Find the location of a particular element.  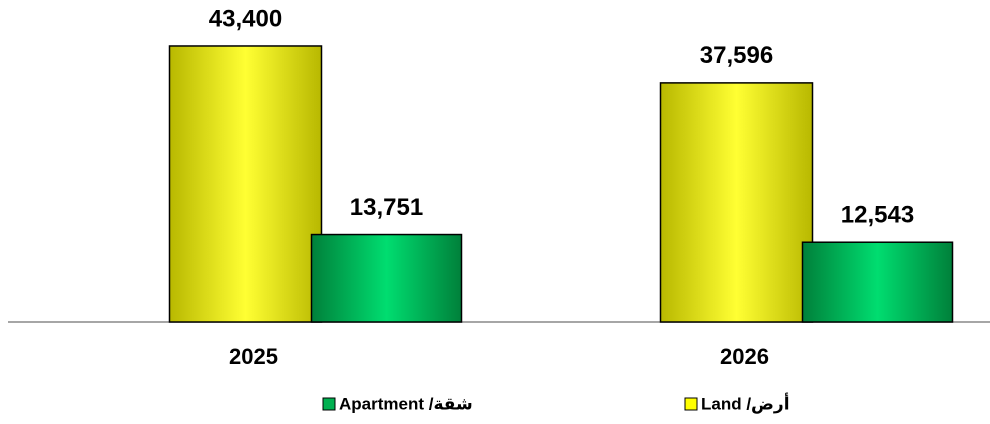

data-label: 37,596 is located at coordinates (736, 55).